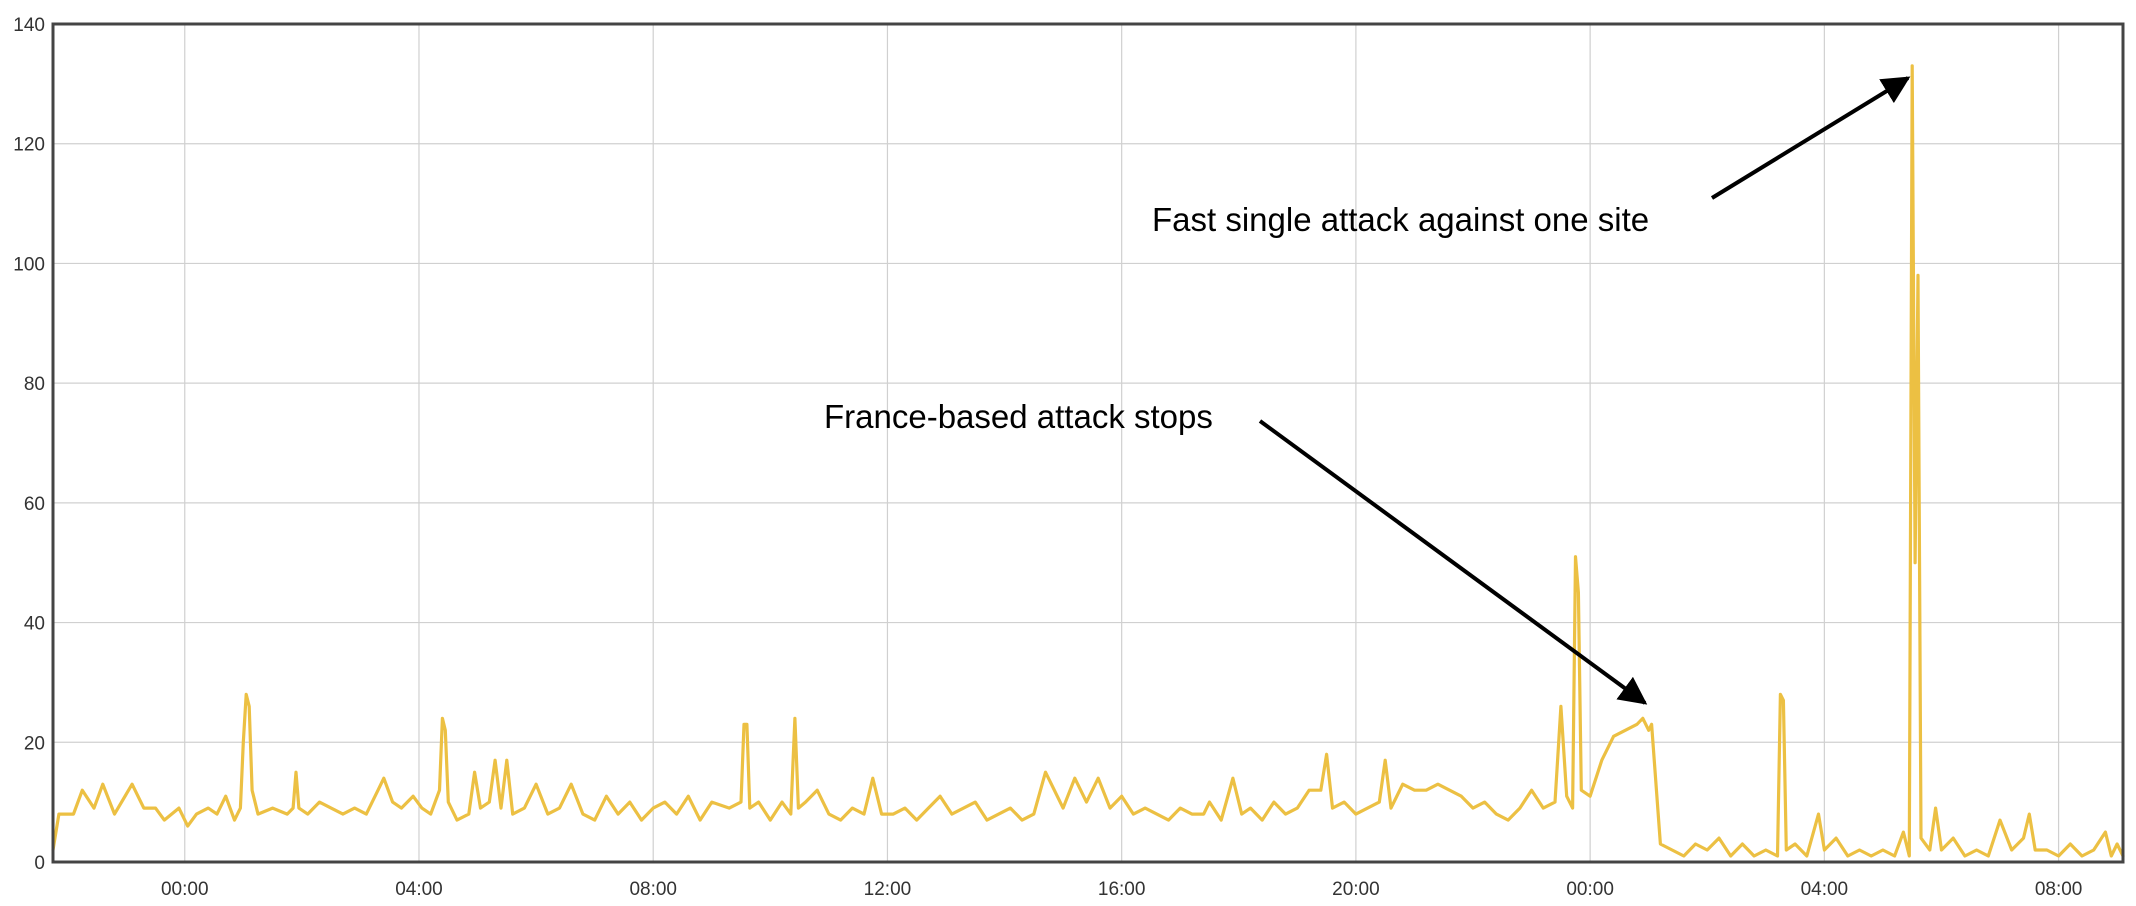  I want to click on y-tick-label: 140, so click(29, 25).